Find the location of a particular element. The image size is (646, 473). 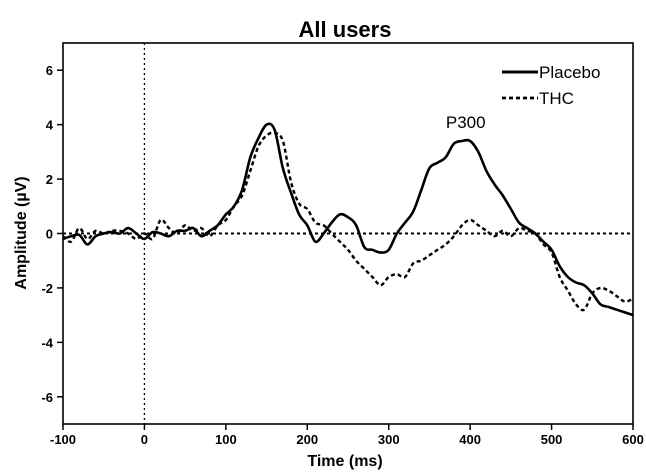

annotation-label: P300 is located at coordinates (466, 122).